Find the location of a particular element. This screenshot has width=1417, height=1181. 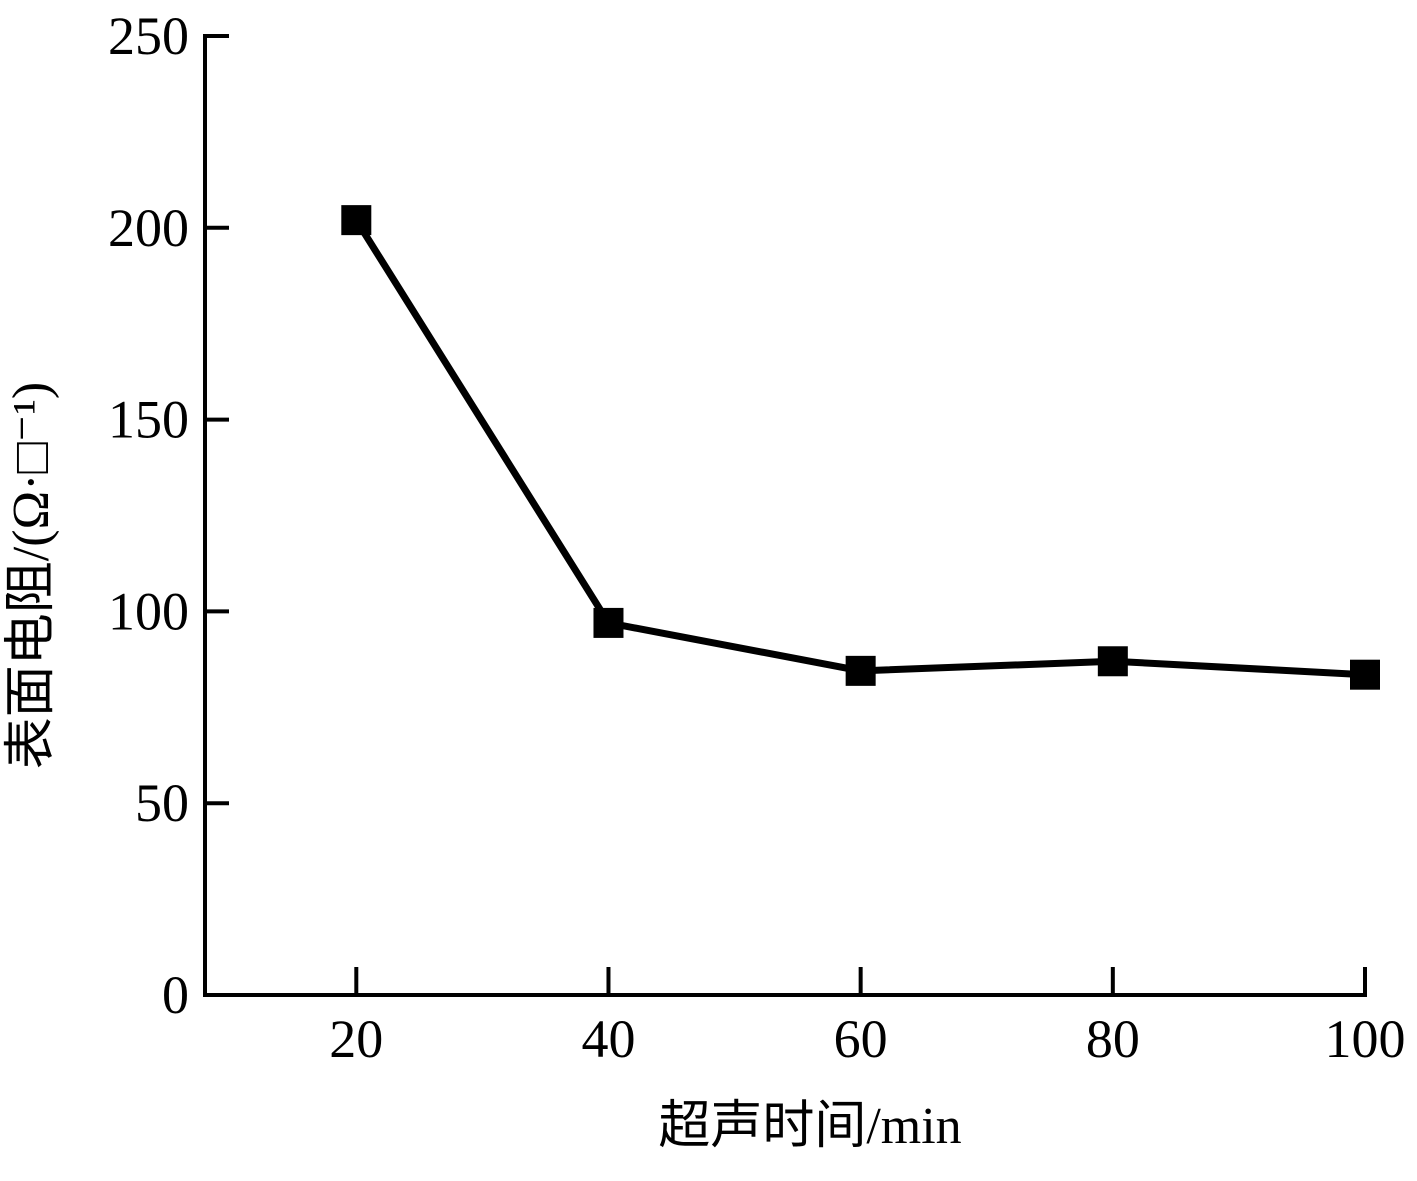

y-tick-label: 50 is located at coordinates (162, 803).